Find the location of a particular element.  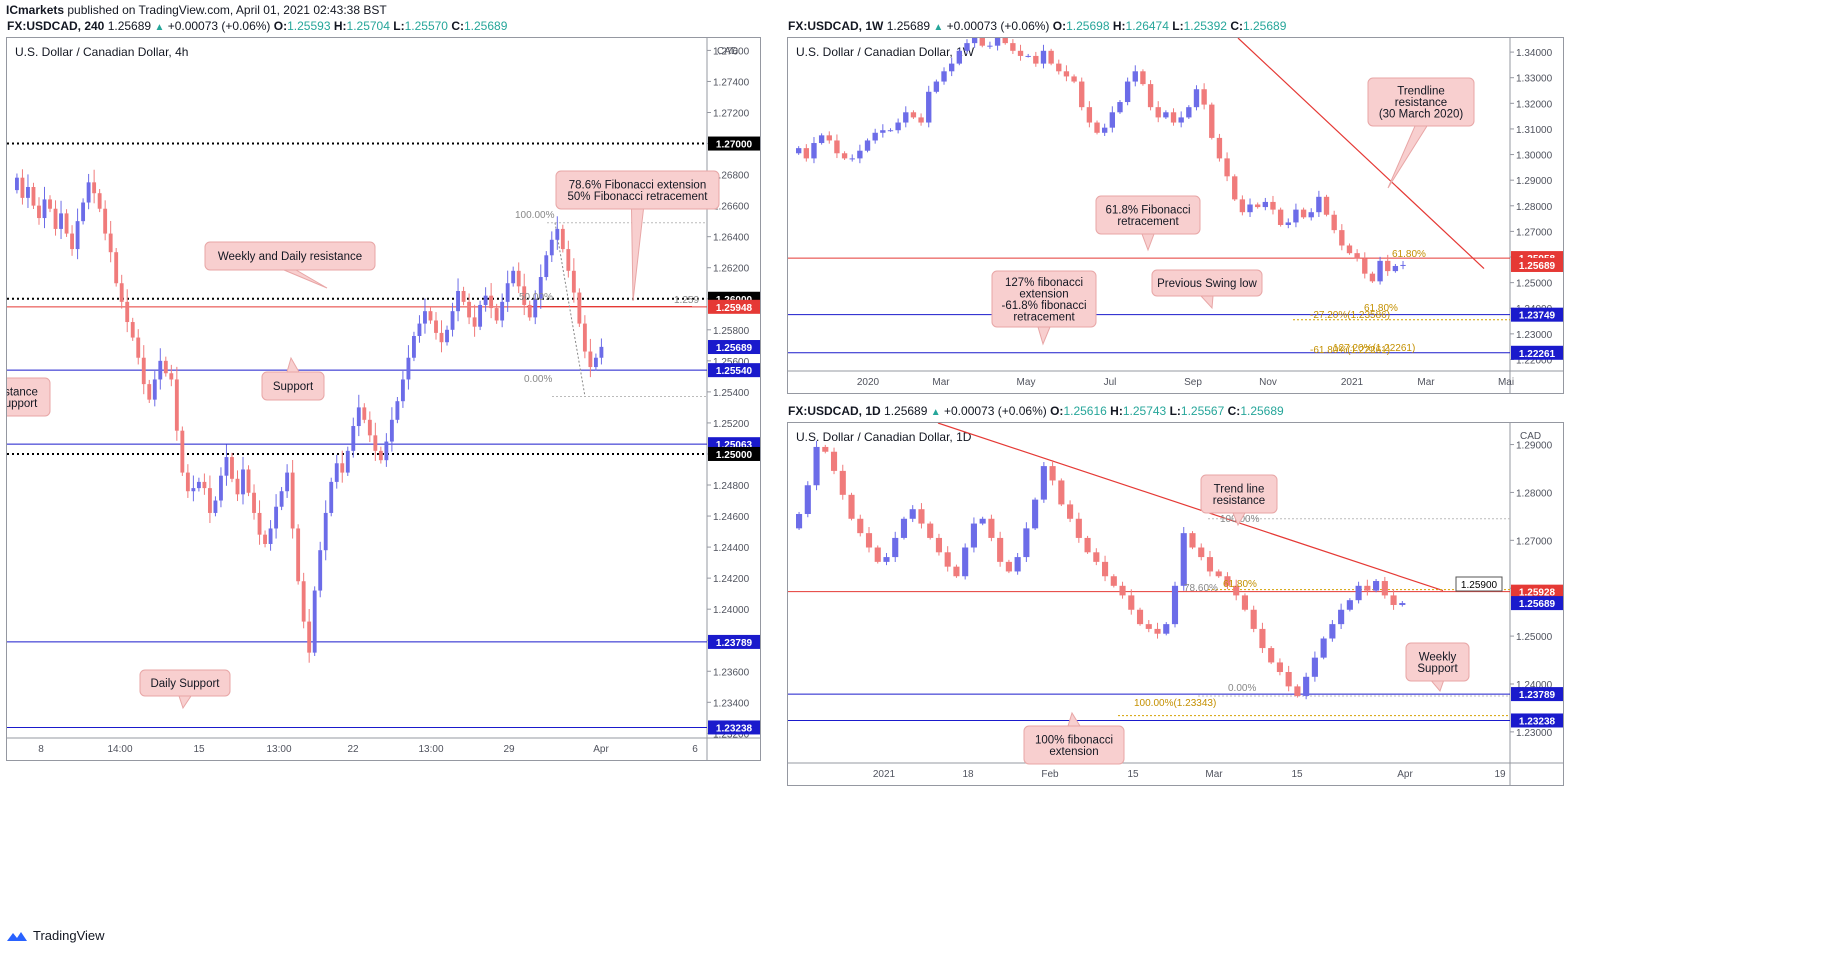

callout-text: Support is located at coordinates (1437, 669).